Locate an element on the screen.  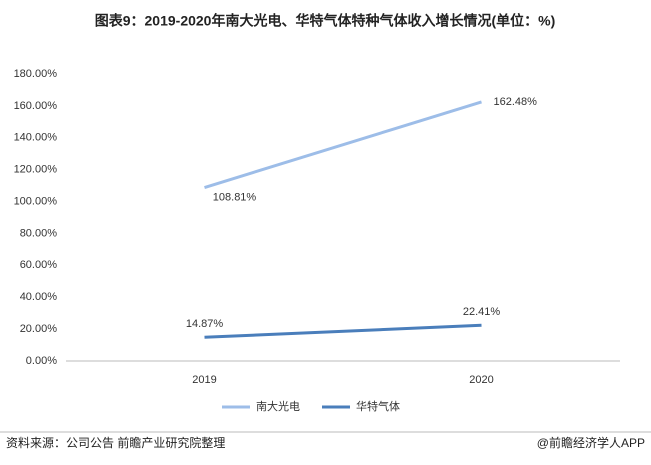
legend-label: 南大光电 is located at coordinates (278, 406).